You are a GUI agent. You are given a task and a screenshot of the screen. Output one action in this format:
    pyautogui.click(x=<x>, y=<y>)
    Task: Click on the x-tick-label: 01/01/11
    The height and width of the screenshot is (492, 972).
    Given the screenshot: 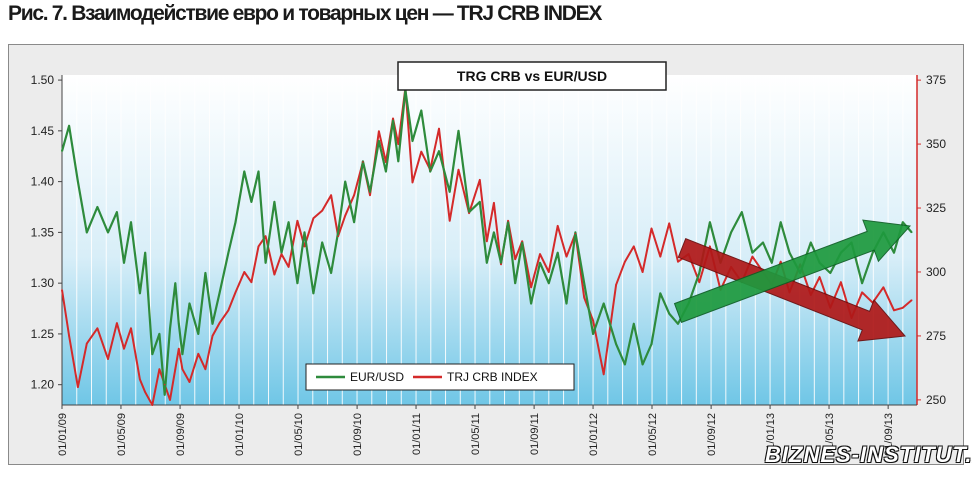 What is the action you would take?
    pyautogui.click(x=417, y=434)
    